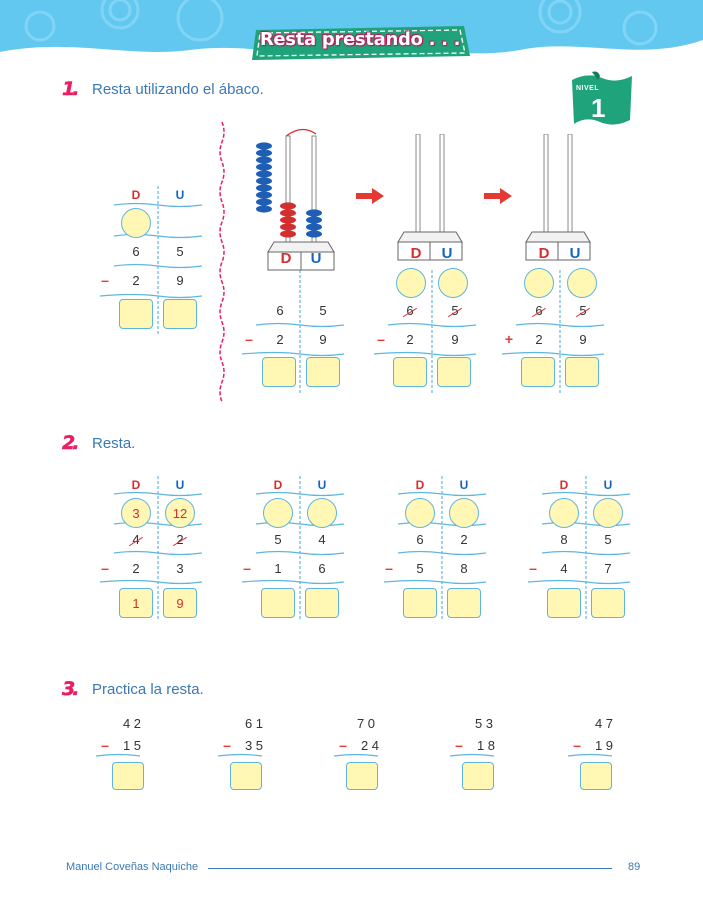  I want to click on ex2-a-minus: –, so click(105, 568).